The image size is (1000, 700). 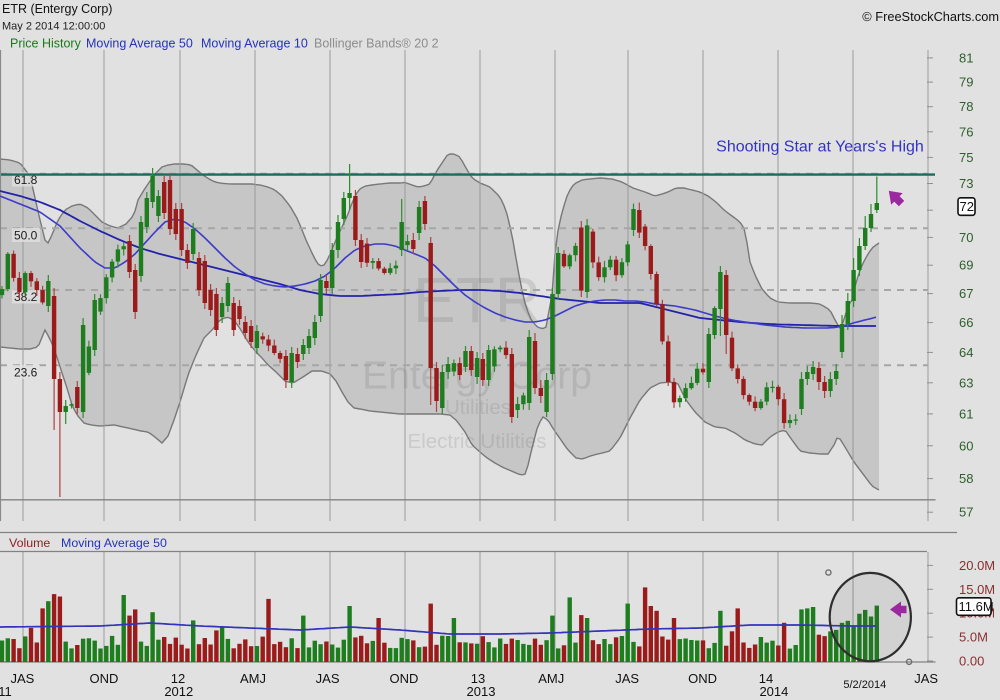 What do you see at coordinates (477, 441) in the screenshot?
I see `svg-text: Electric Utilities` at bounding box center [477, 441].